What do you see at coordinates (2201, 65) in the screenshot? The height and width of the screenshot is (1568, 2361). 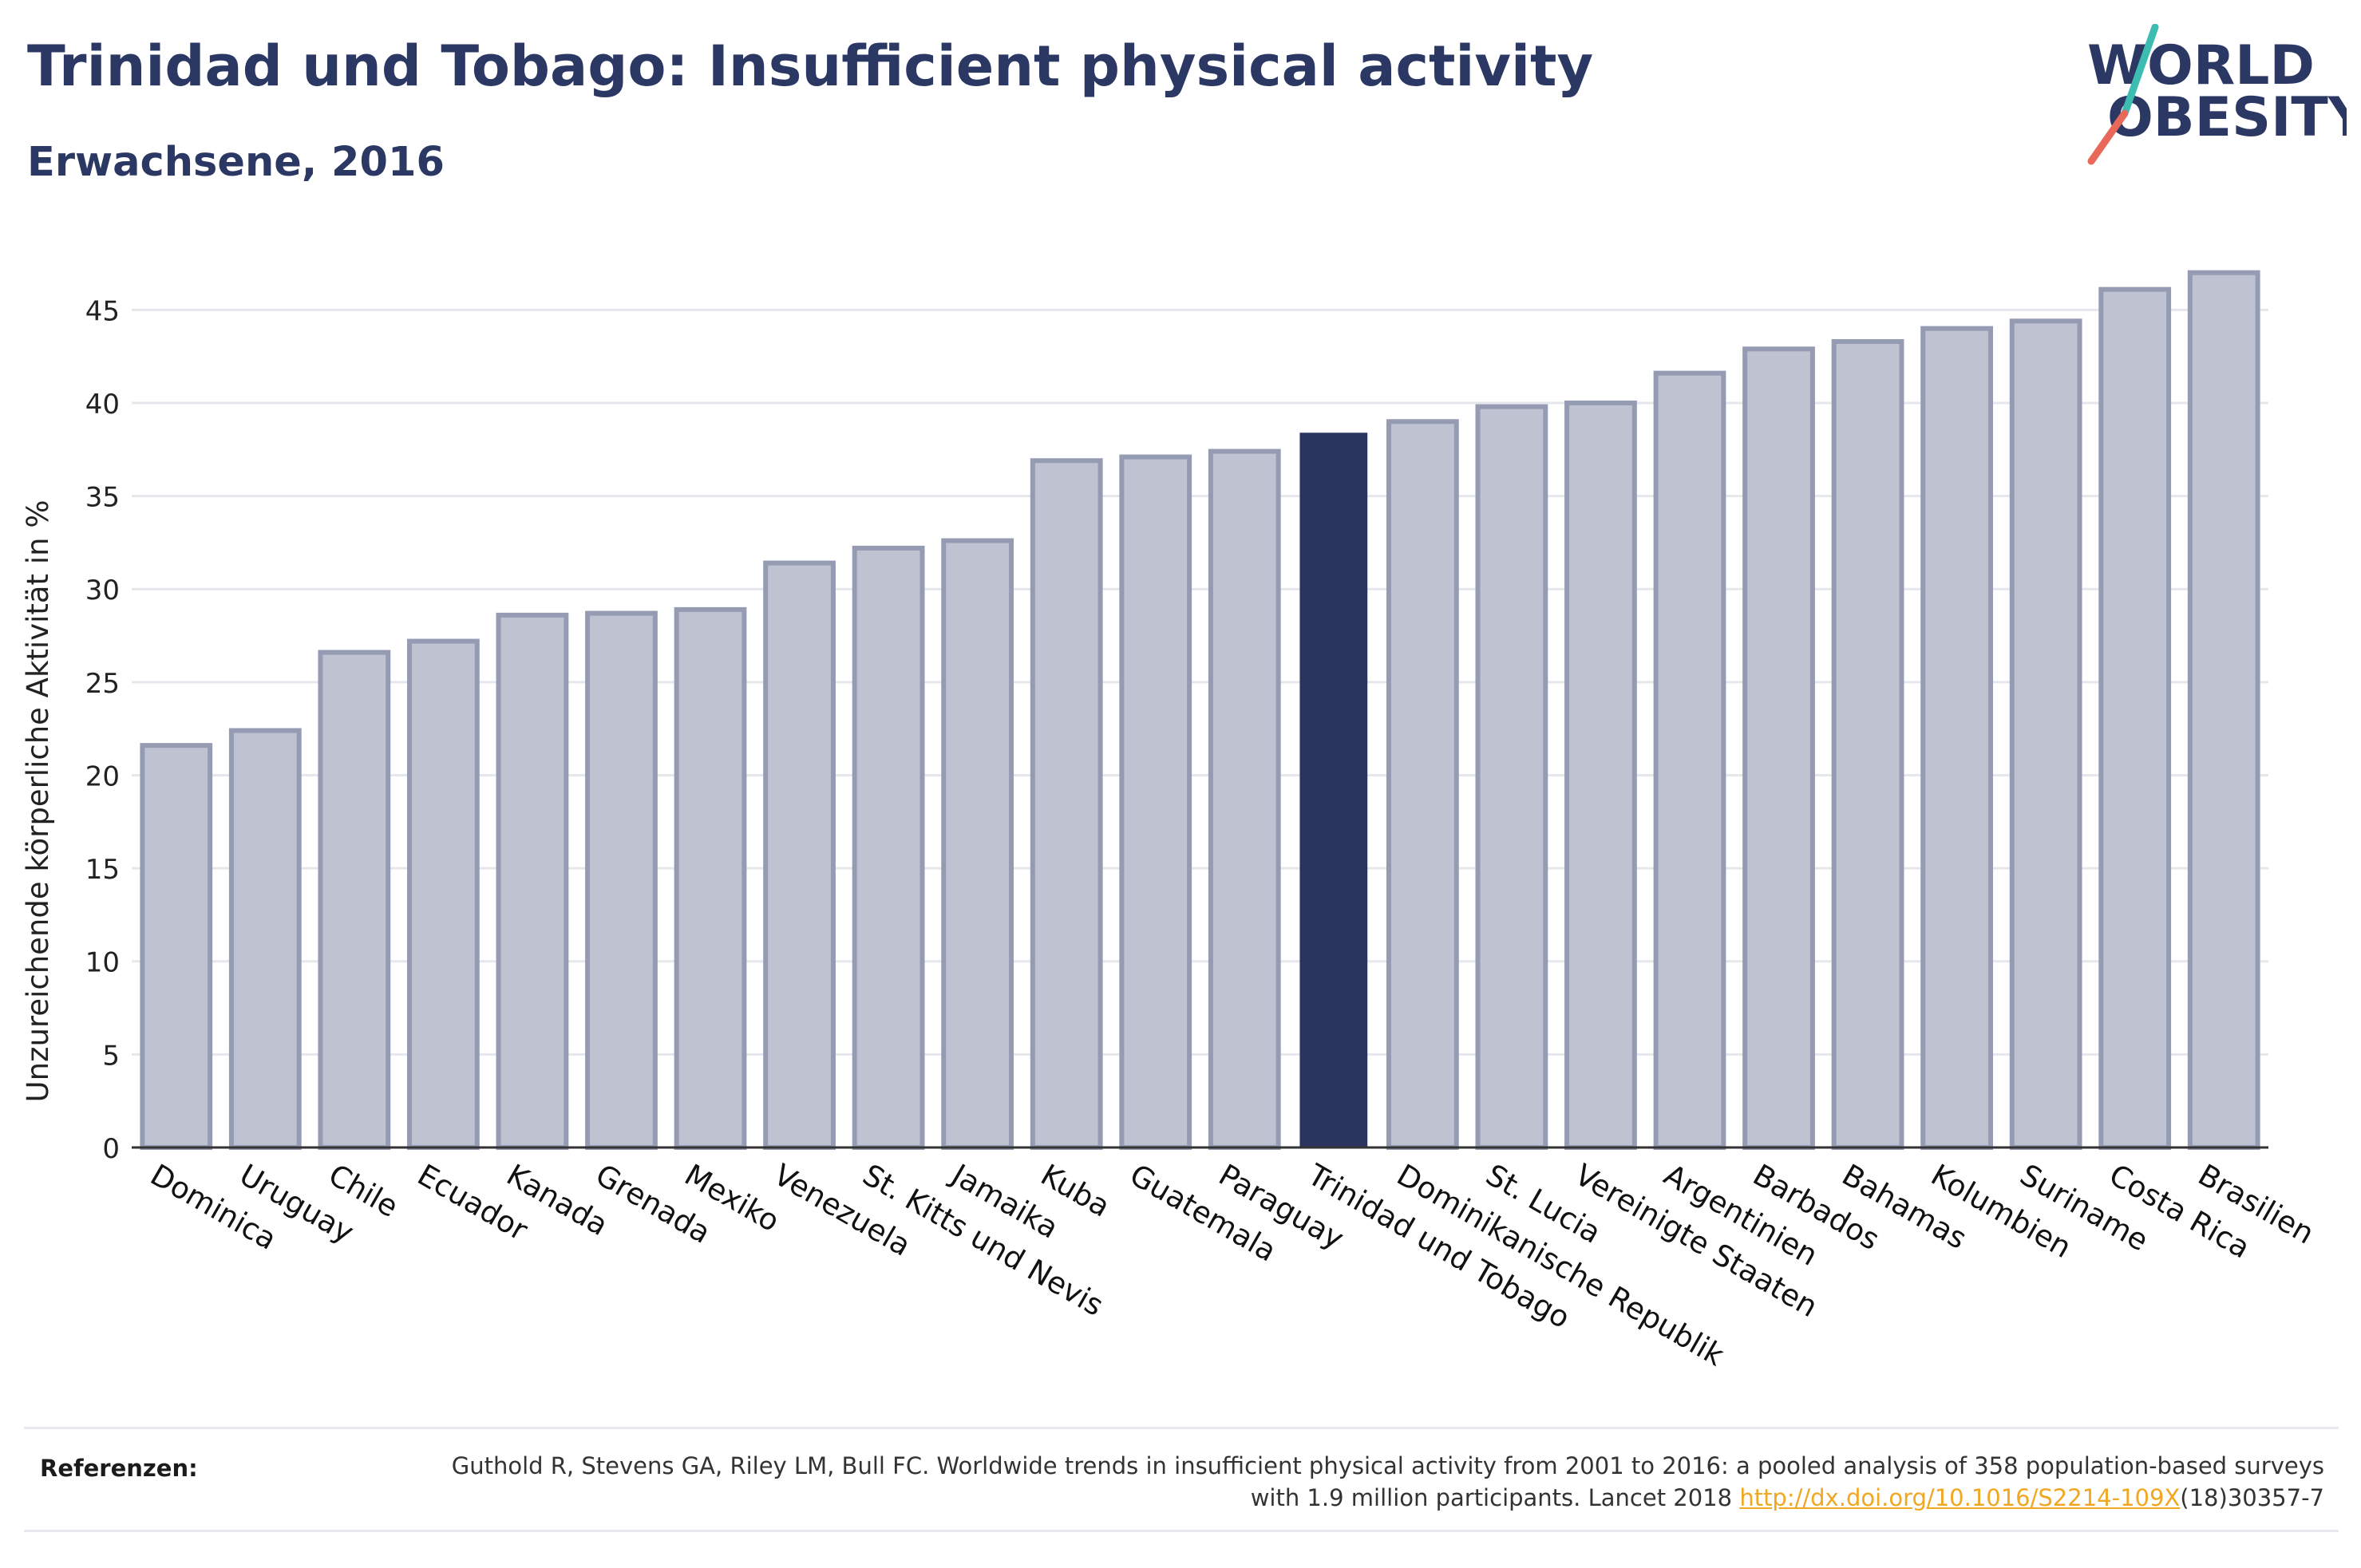 I see `logo-line1: WORLD` at bounding box center [2201, 65].